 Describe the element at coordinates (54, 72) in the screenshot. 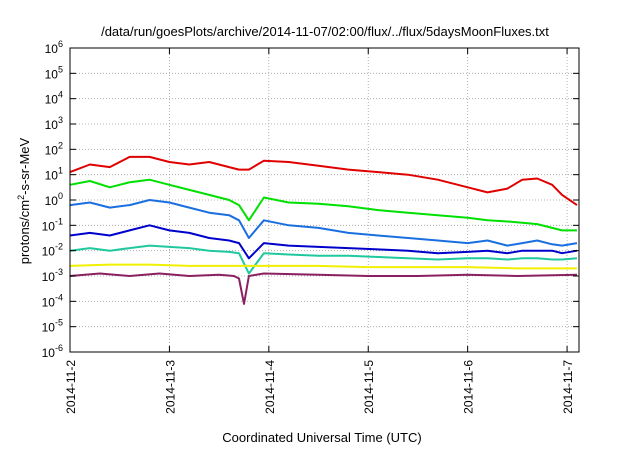

I see `y-tick-label: 10⁵` at that location.